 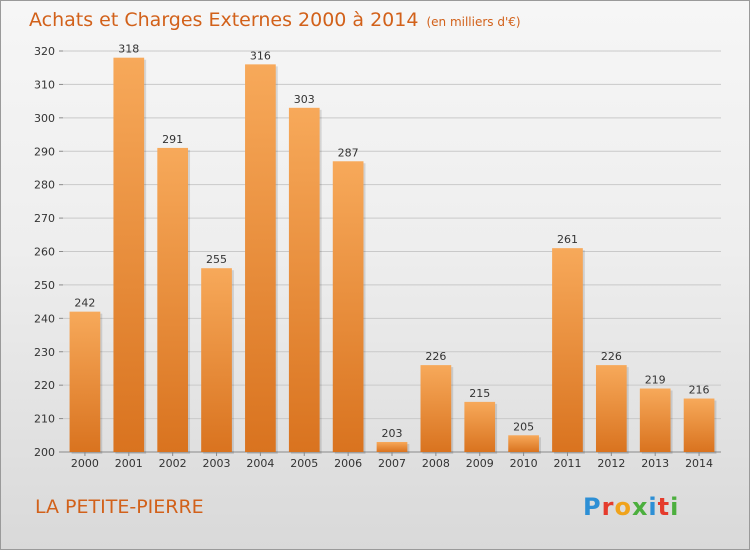 I want to click on data-label: 291, so click(x=172, y=139).